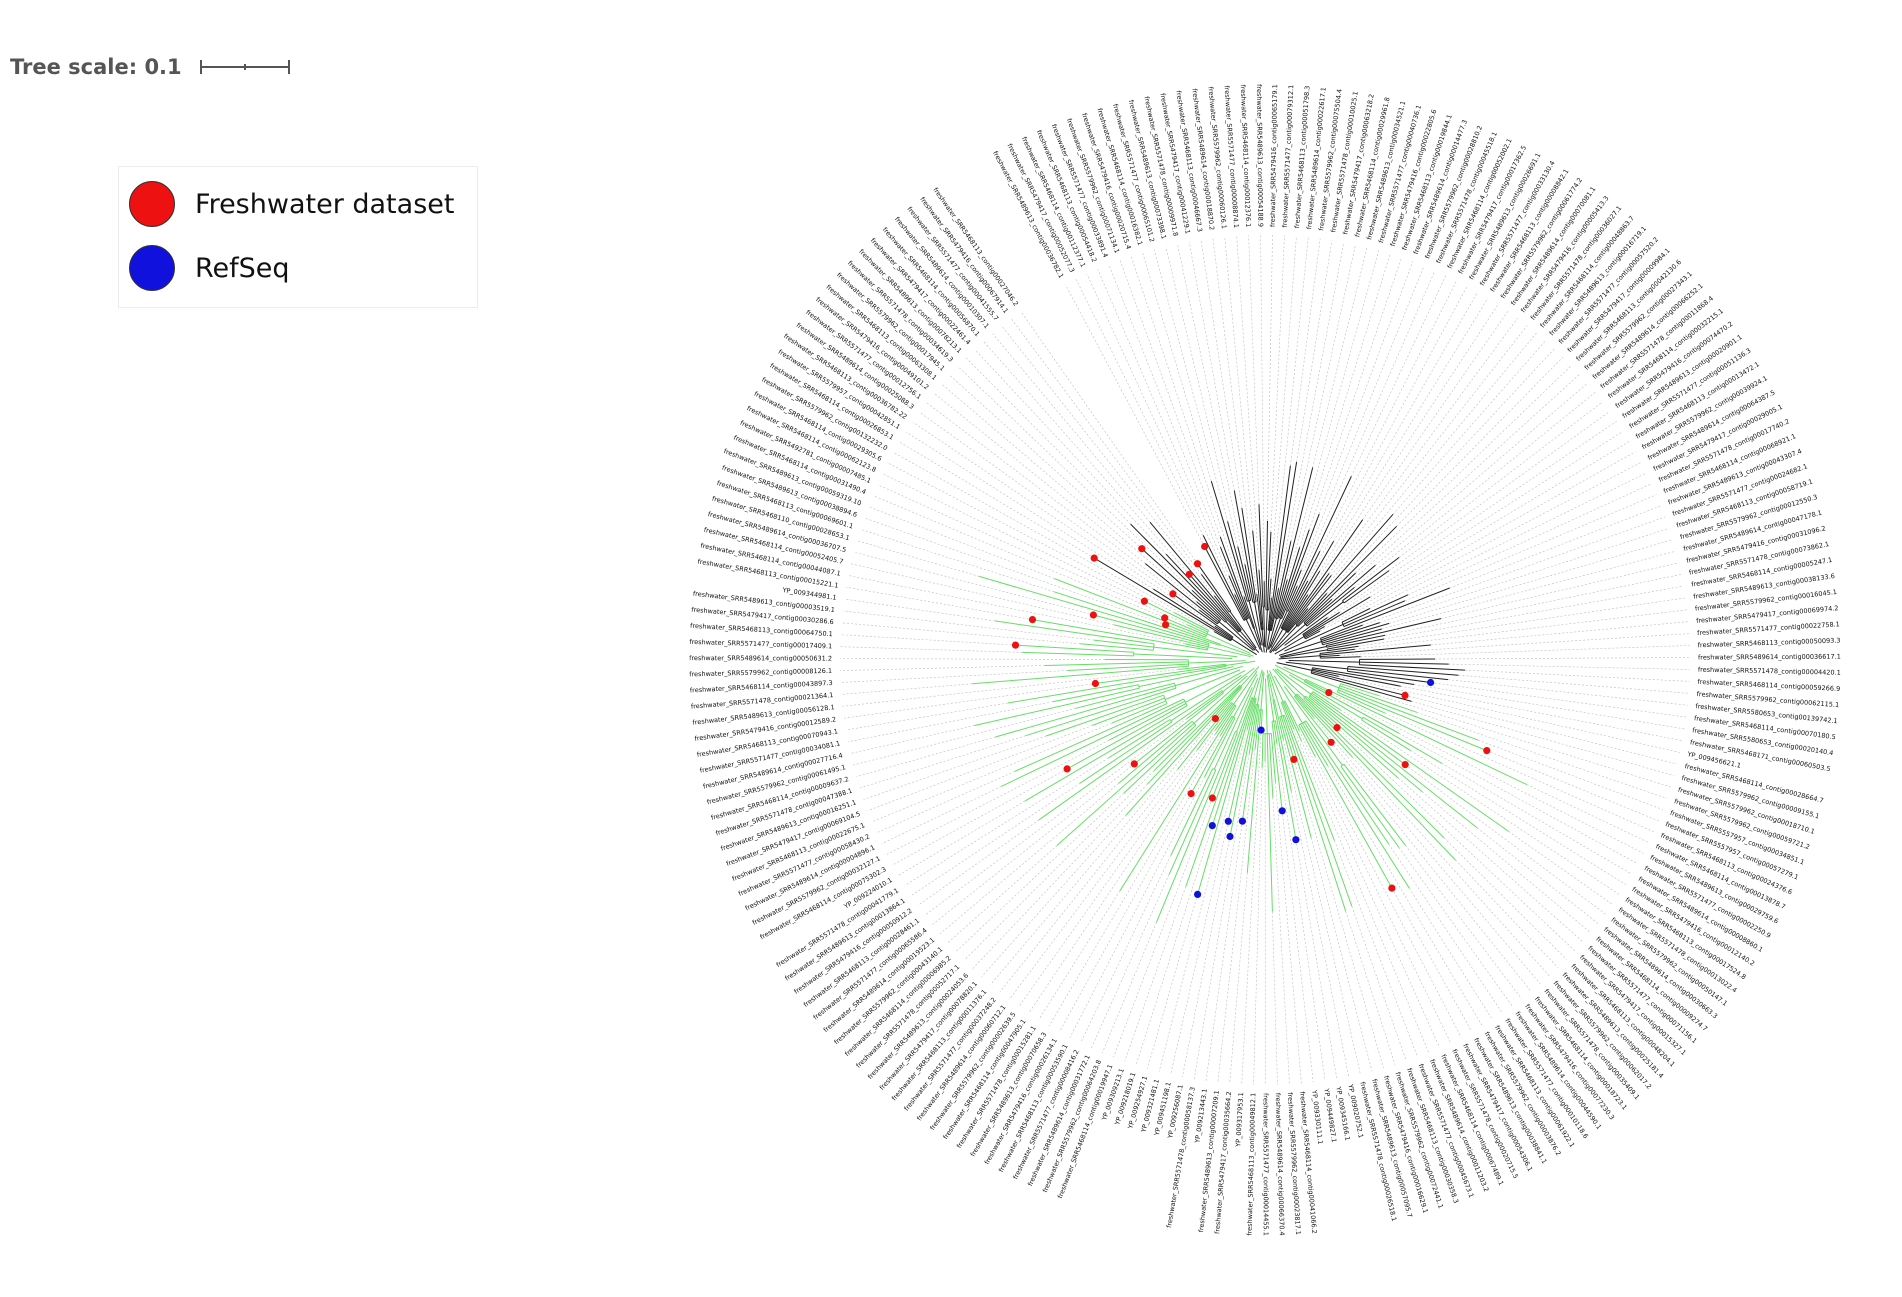 The height and width of the screenshot is (1297, 1902). I want to click on leaf-label: YP_009449827.1, so click(1330, 1115).